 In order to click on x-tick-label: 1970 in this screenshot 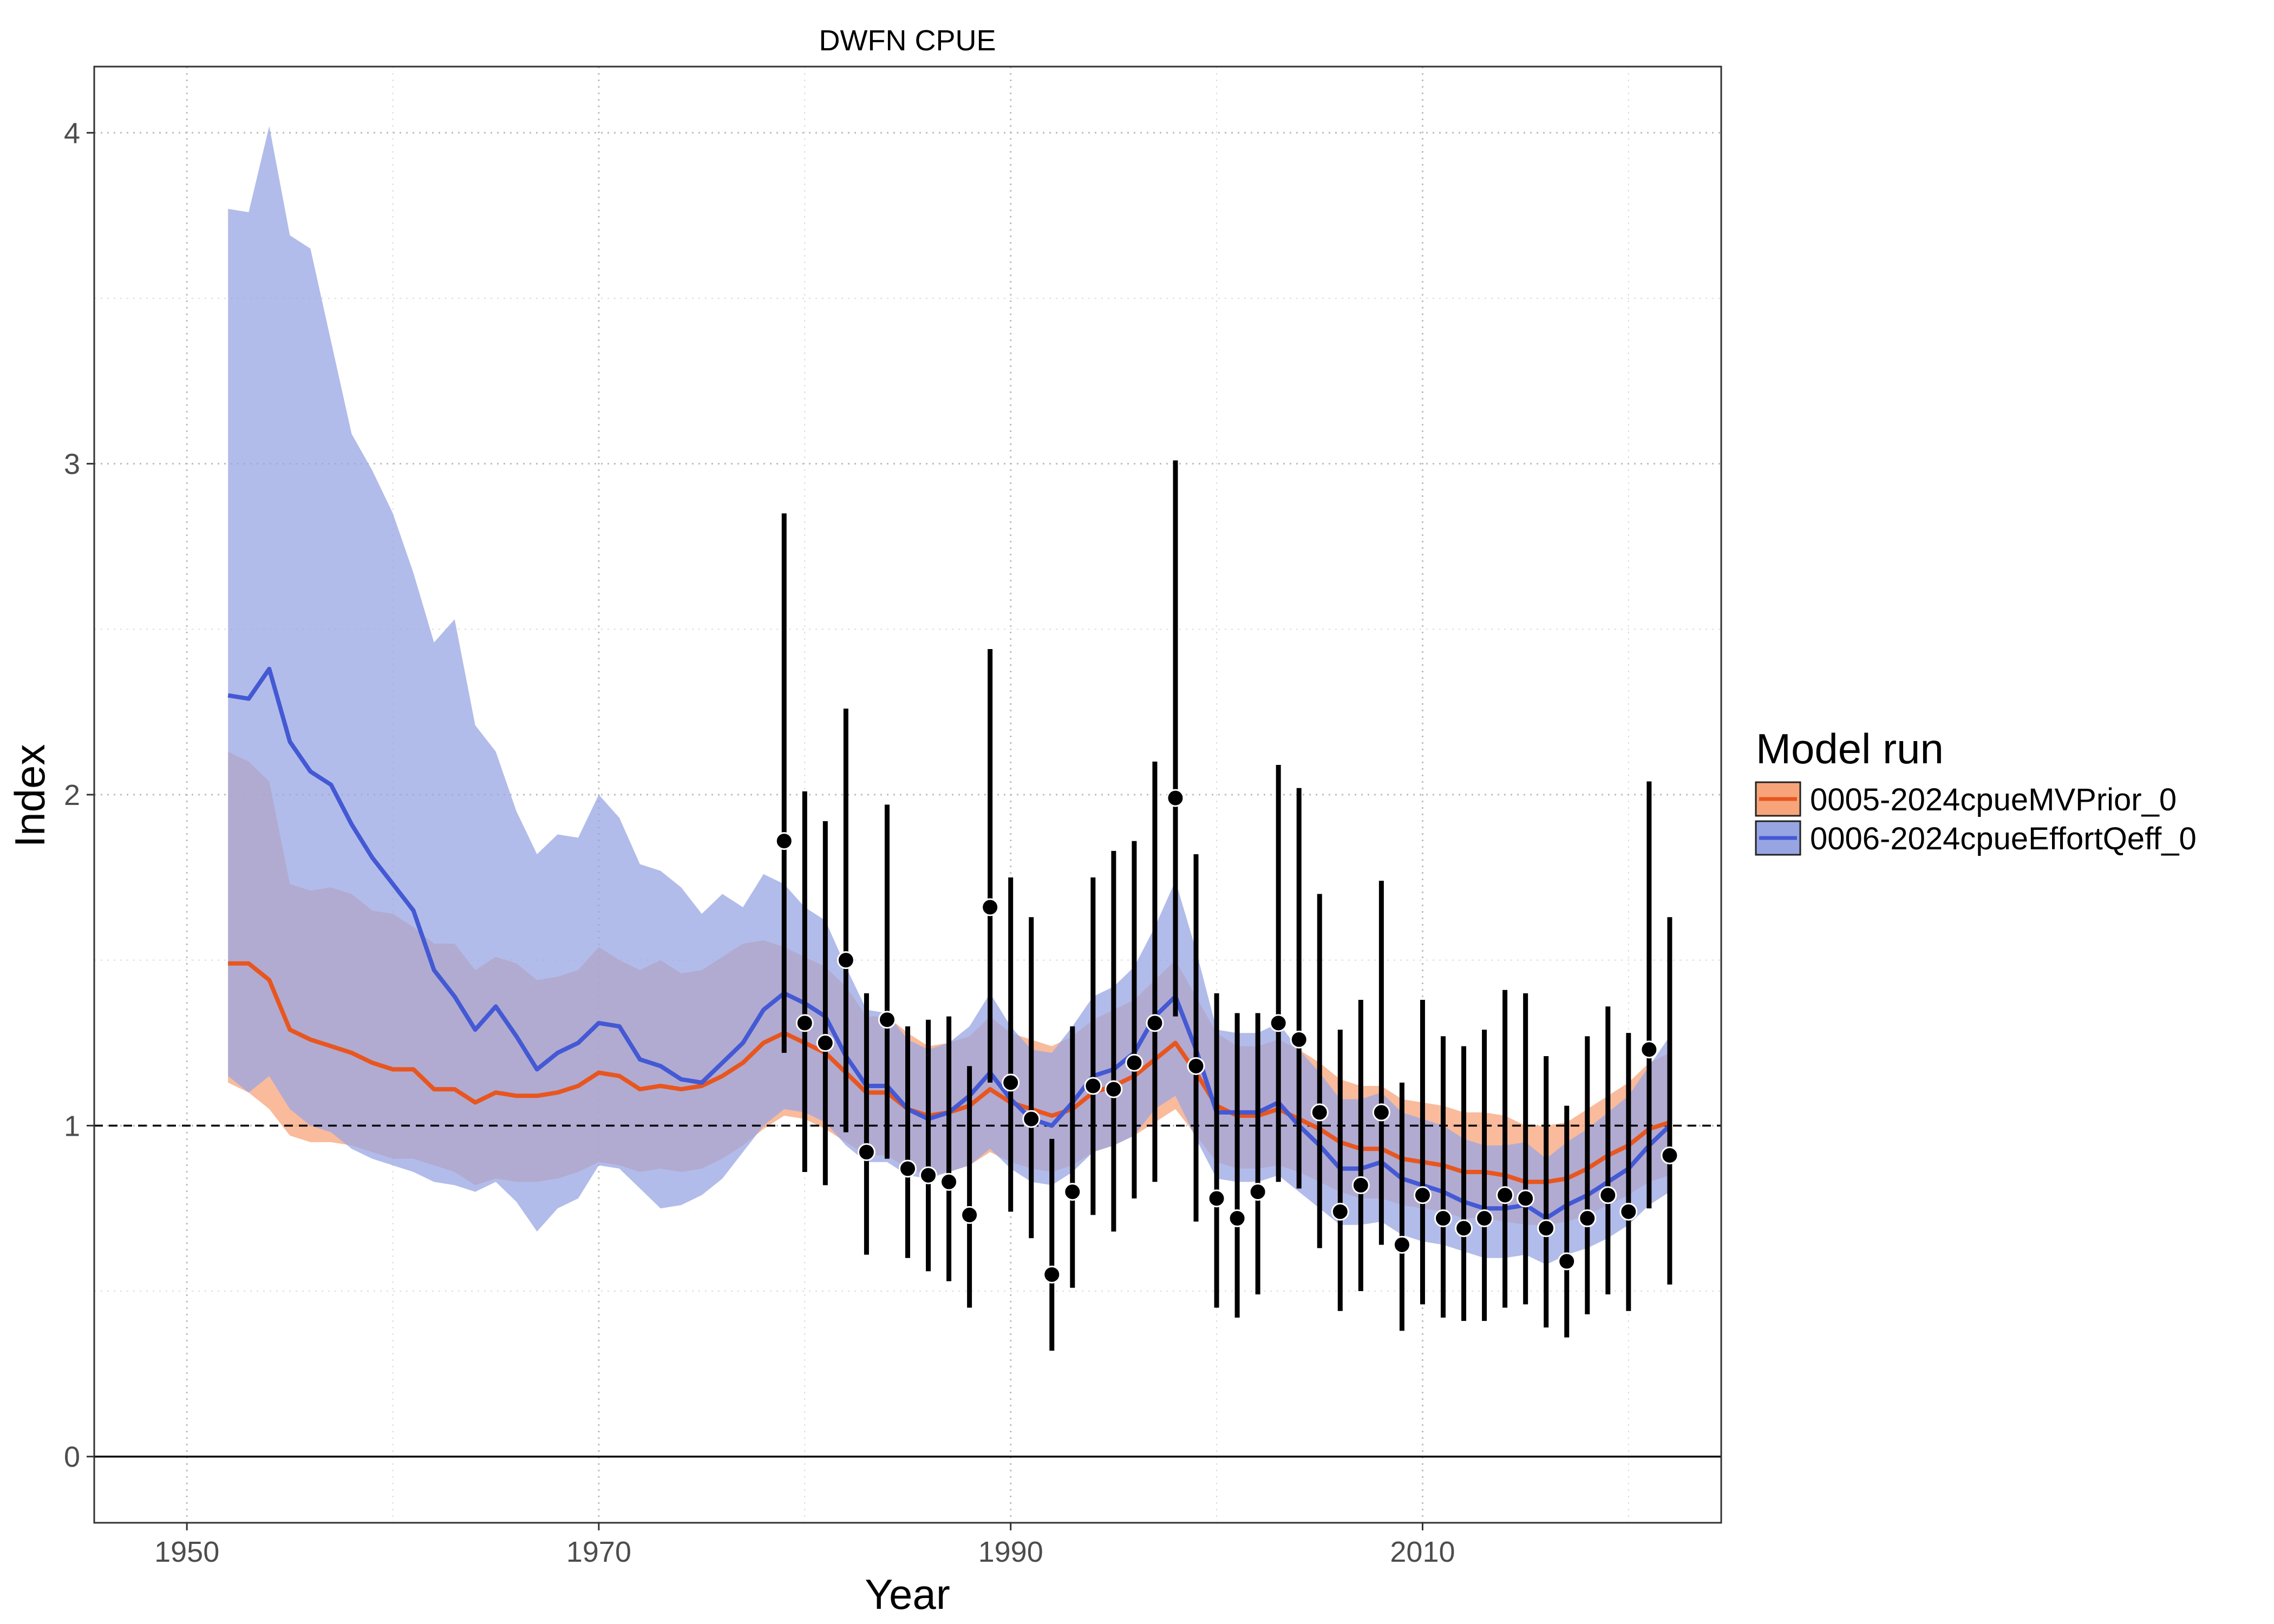, I will do `click(599, 1552)`.